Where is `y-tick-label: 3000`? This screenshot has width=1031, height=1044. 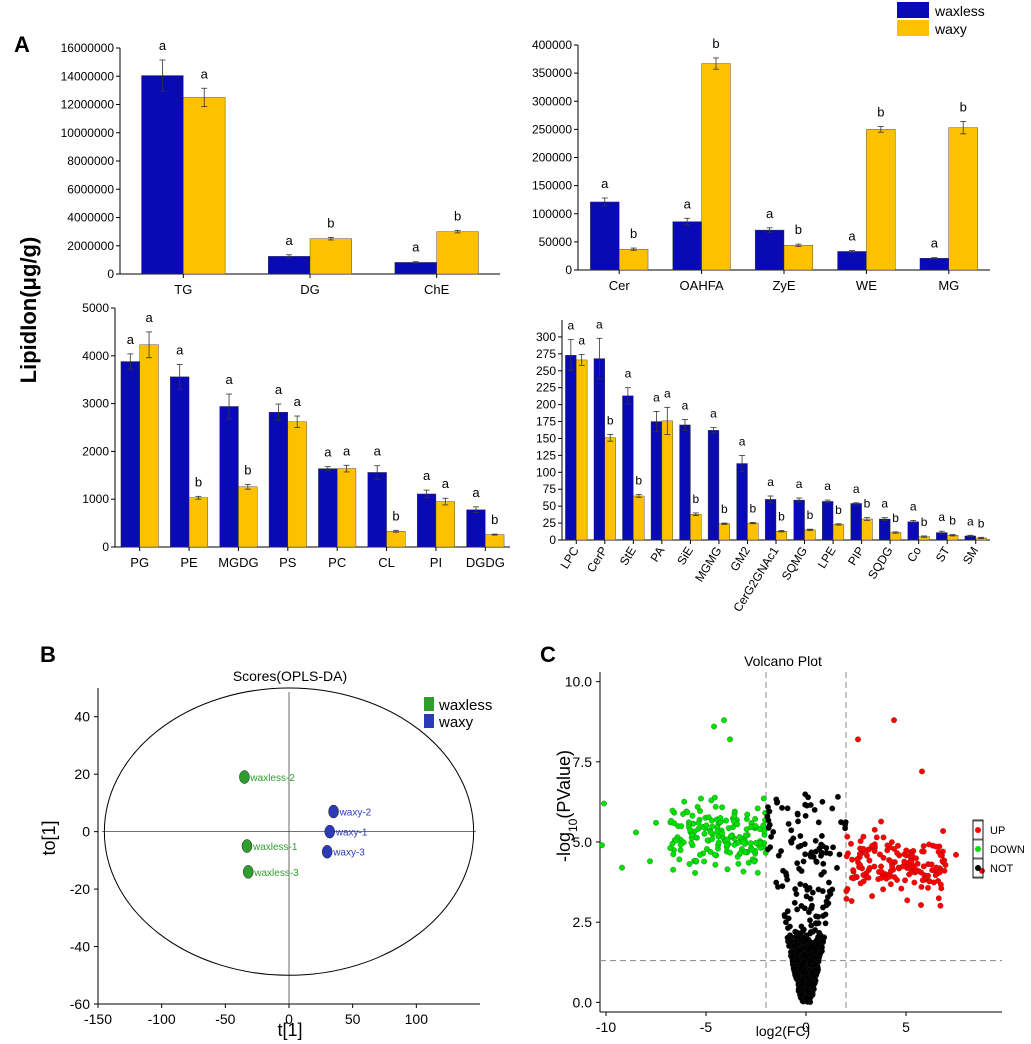 y-tick-label: 3000 is located at coordinates (95, 404).